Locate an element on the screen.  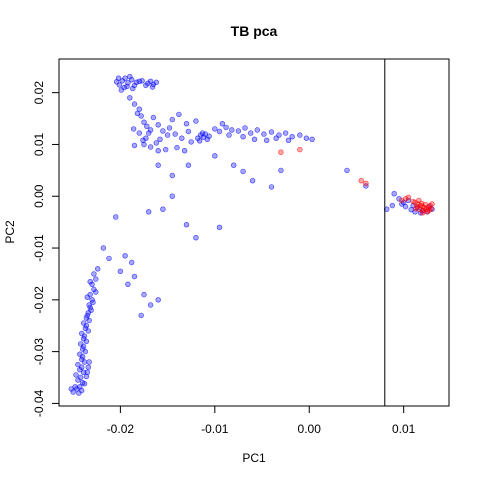
chart-title: TB pca is located at coordinates (254, 31).